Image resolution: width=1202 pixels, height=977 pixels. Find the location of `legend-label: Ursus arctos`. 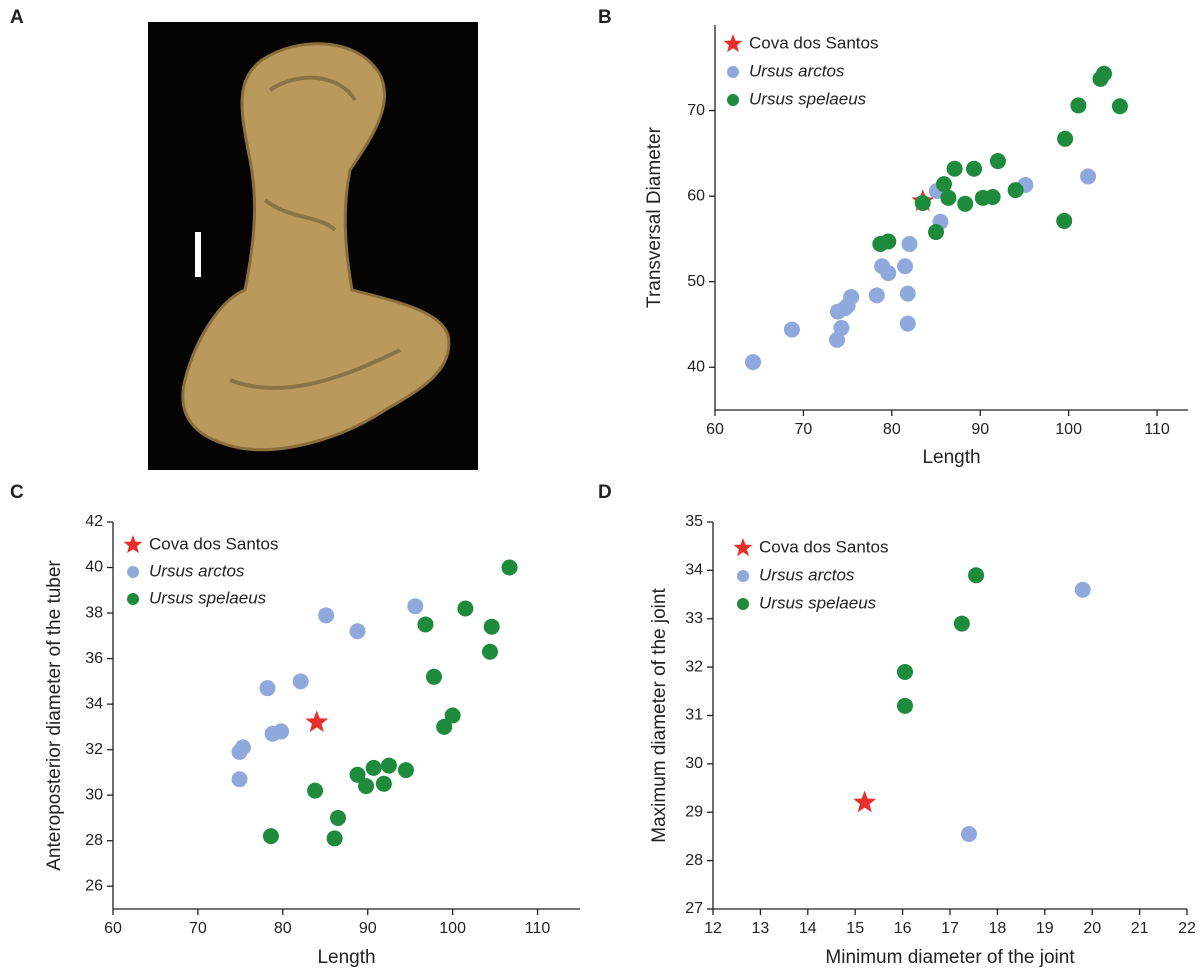

legend-label: Ursus arctos is located at coordinates (197, 570).